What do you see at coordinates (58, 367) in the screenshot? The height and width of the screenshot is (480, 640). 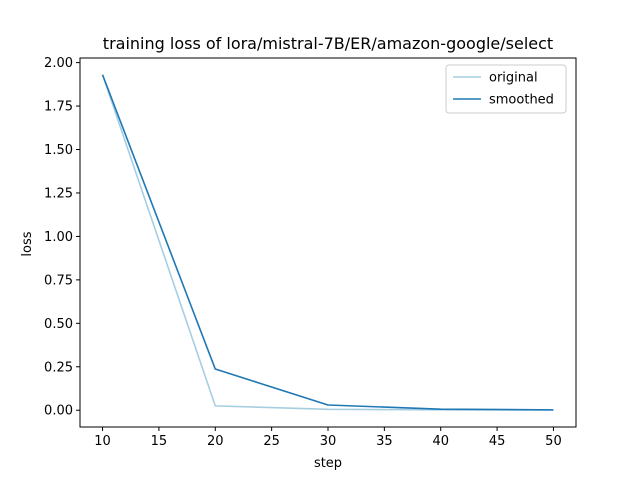 I see `y-tick-label: 0.25` at bounding box center [58, 367].